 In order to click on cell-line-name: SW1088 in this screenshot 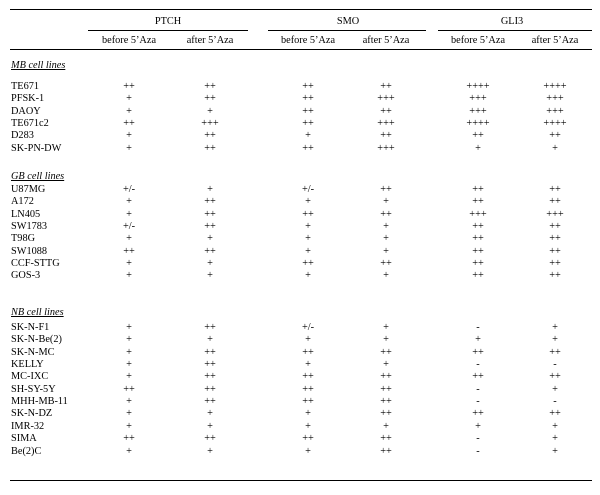, I will do `click(29, 251)`.